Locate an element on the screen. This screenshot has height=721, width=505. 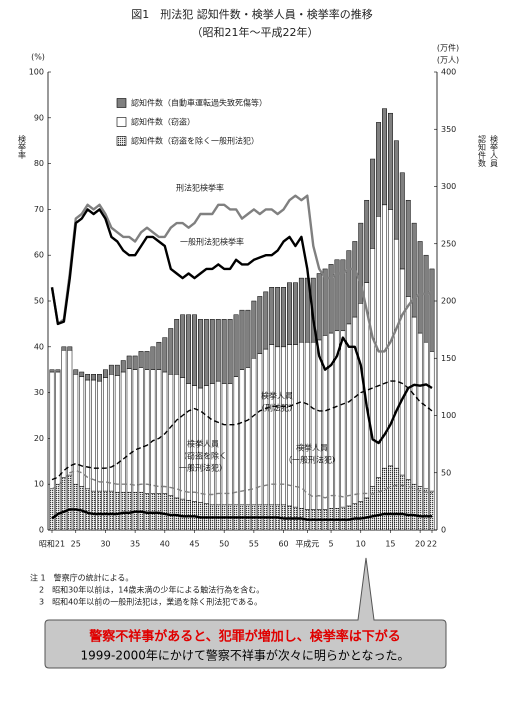
legend-label: 認知件数（自動車運転過失致死傷等） is located at coordinates (199, 103).